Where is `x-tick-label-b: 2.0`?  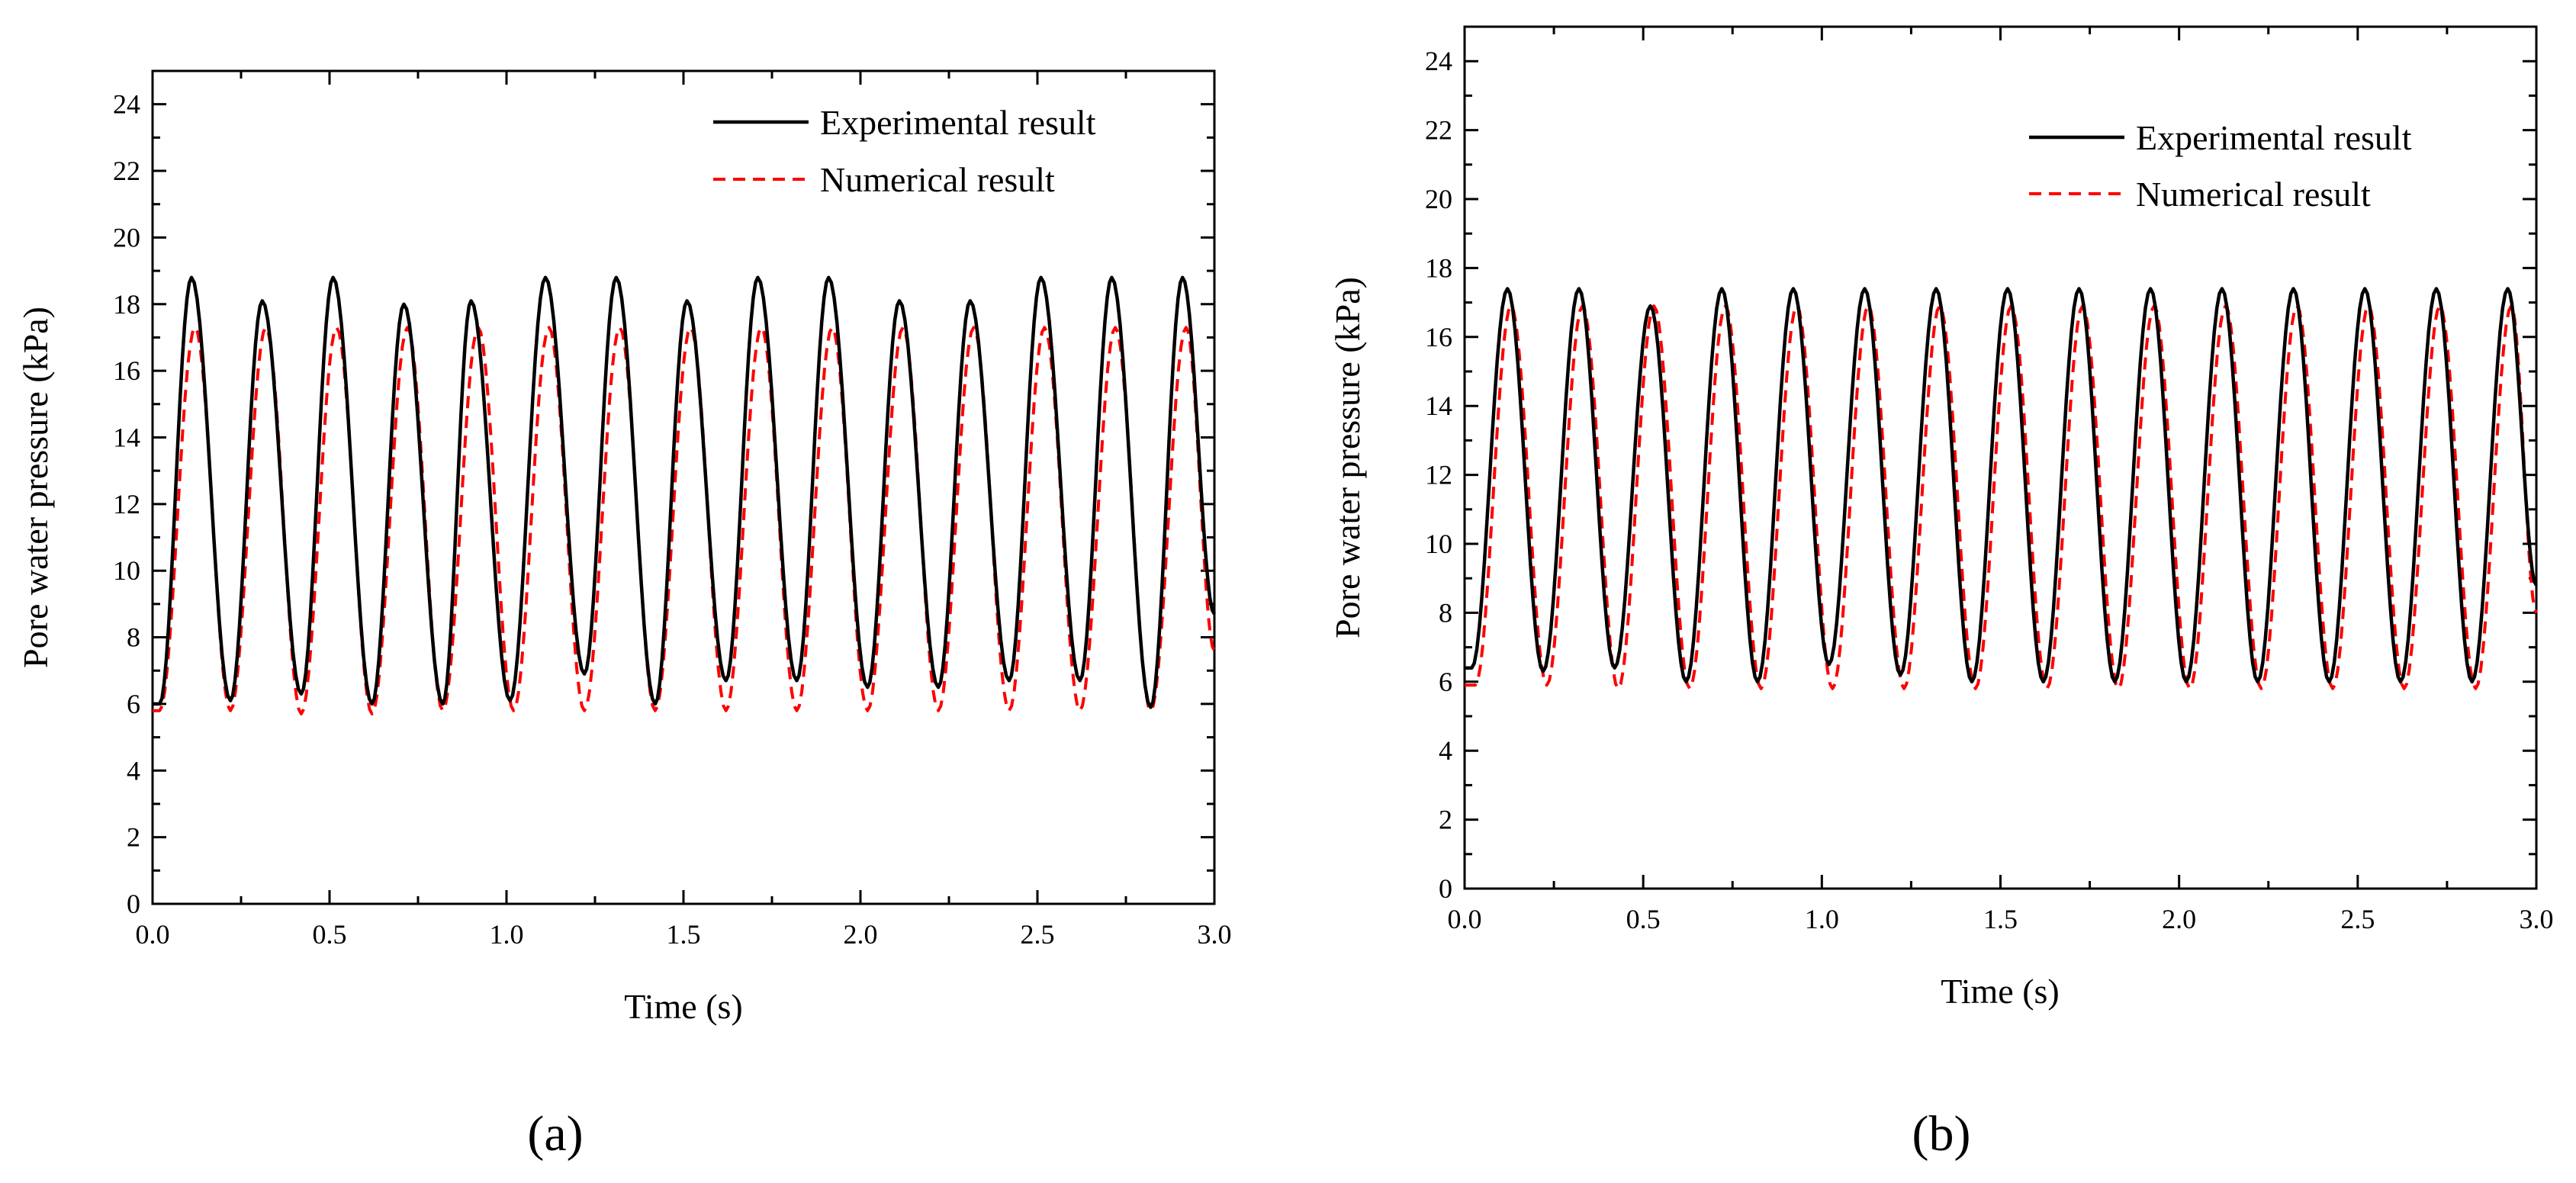 x-tick-label-b: 2.0 is located at coordinates (2179, 919).